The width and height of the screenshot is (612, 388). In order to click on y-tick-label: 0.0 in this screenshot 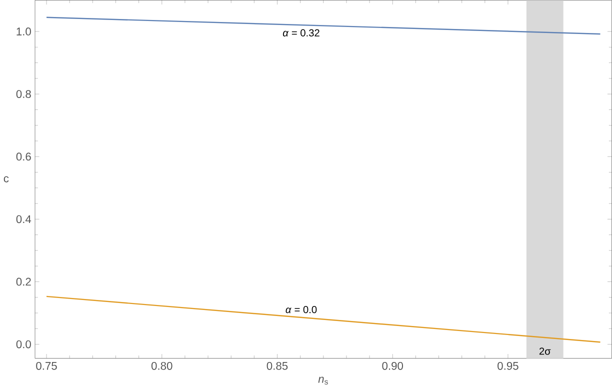, I will do `click(23, 344)`.